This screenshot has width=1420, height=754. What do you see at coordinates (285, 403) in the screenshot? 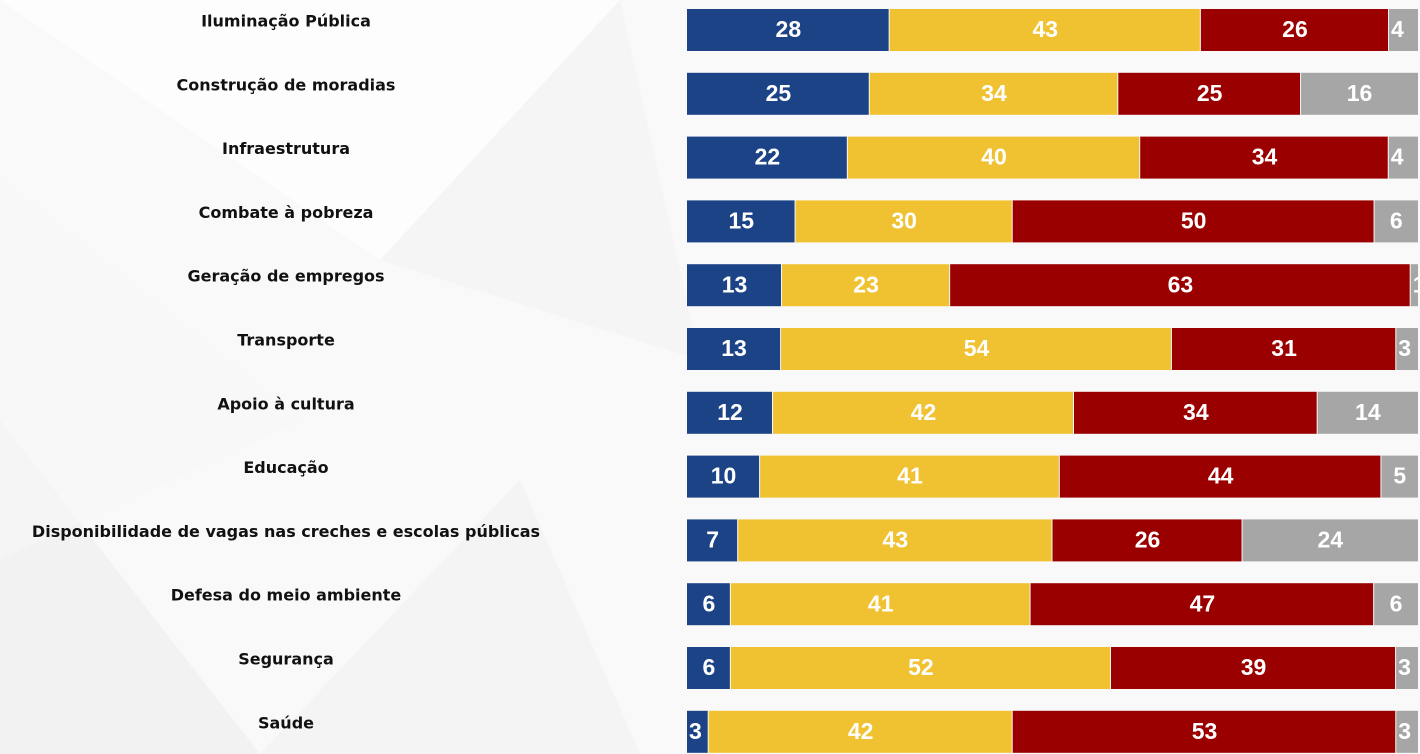
I see `category-label: Apoio à cultura` at bounding box center [285, 403].